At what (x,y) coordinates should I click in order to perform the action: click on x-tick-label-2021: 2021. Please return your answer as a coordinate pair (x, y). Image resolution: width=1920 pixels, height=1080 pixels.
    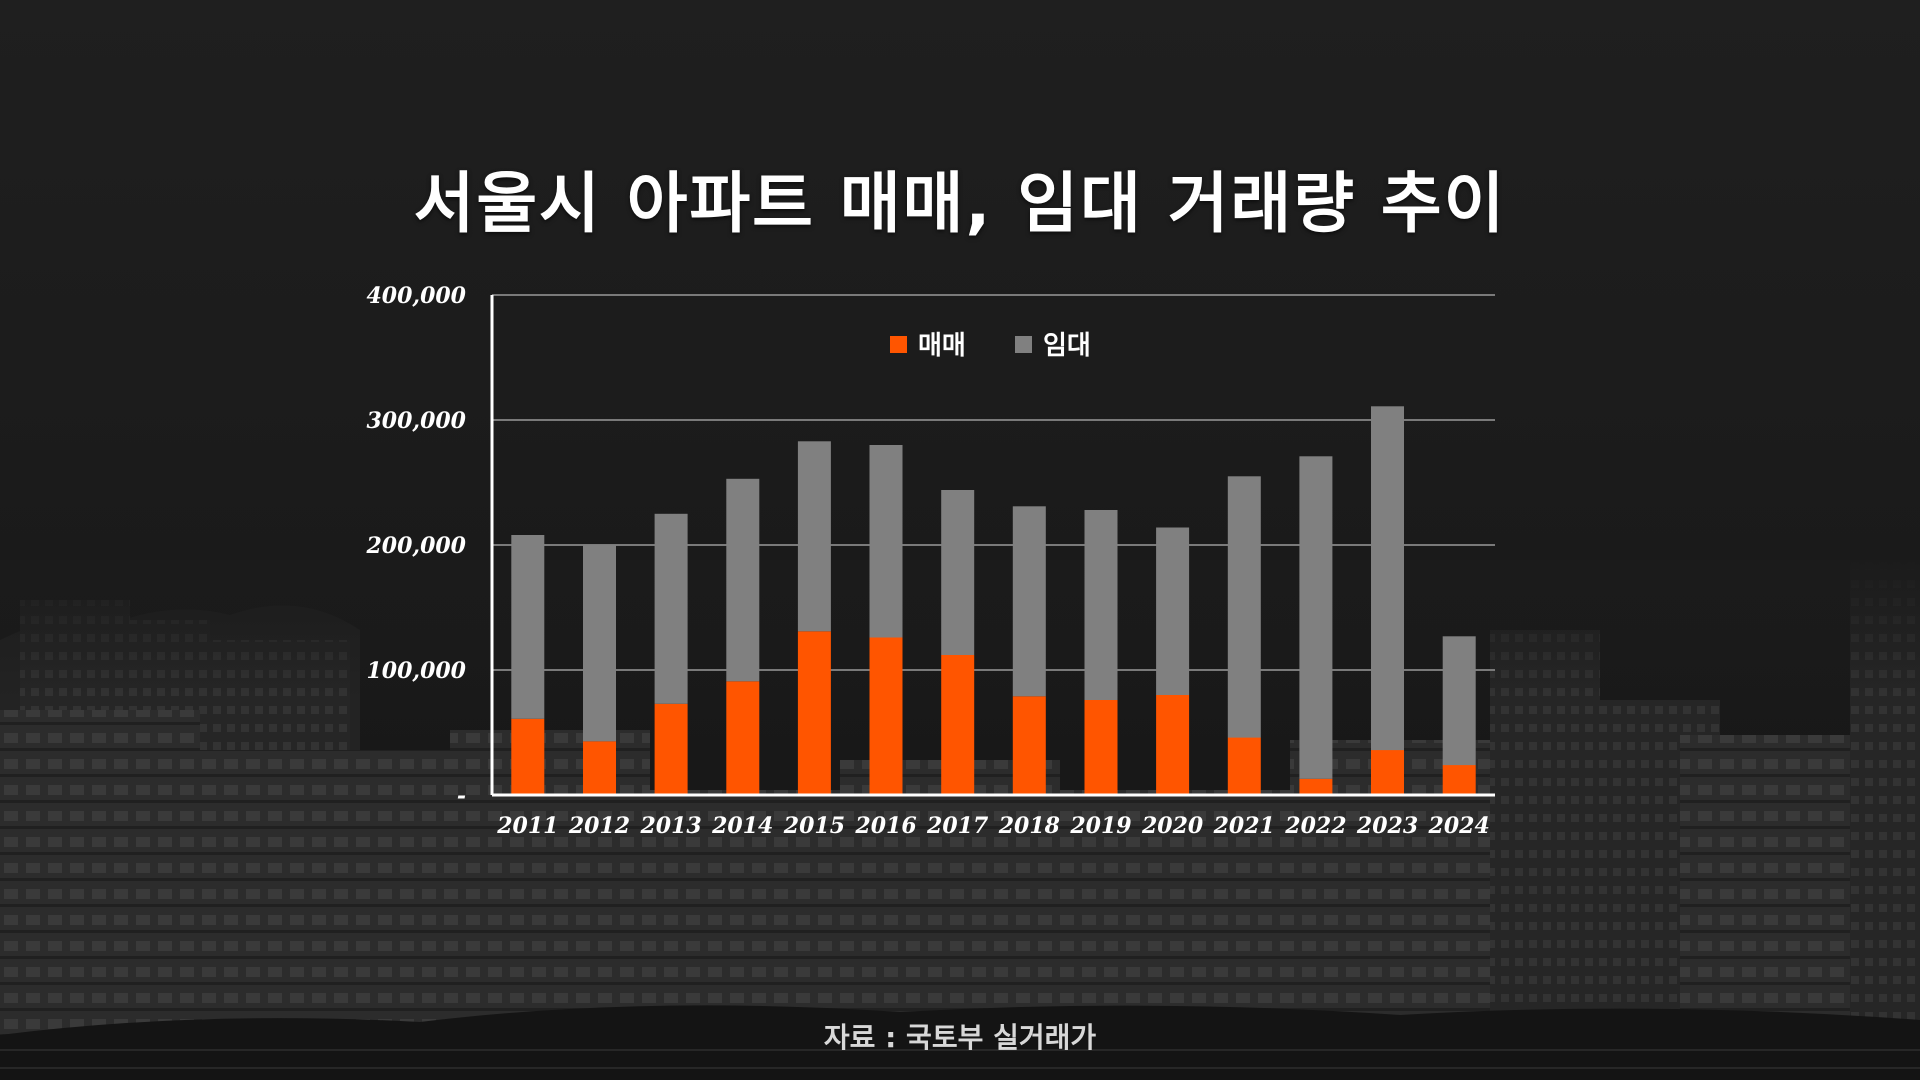
    Looking at the image, I should click on (1244, 826).